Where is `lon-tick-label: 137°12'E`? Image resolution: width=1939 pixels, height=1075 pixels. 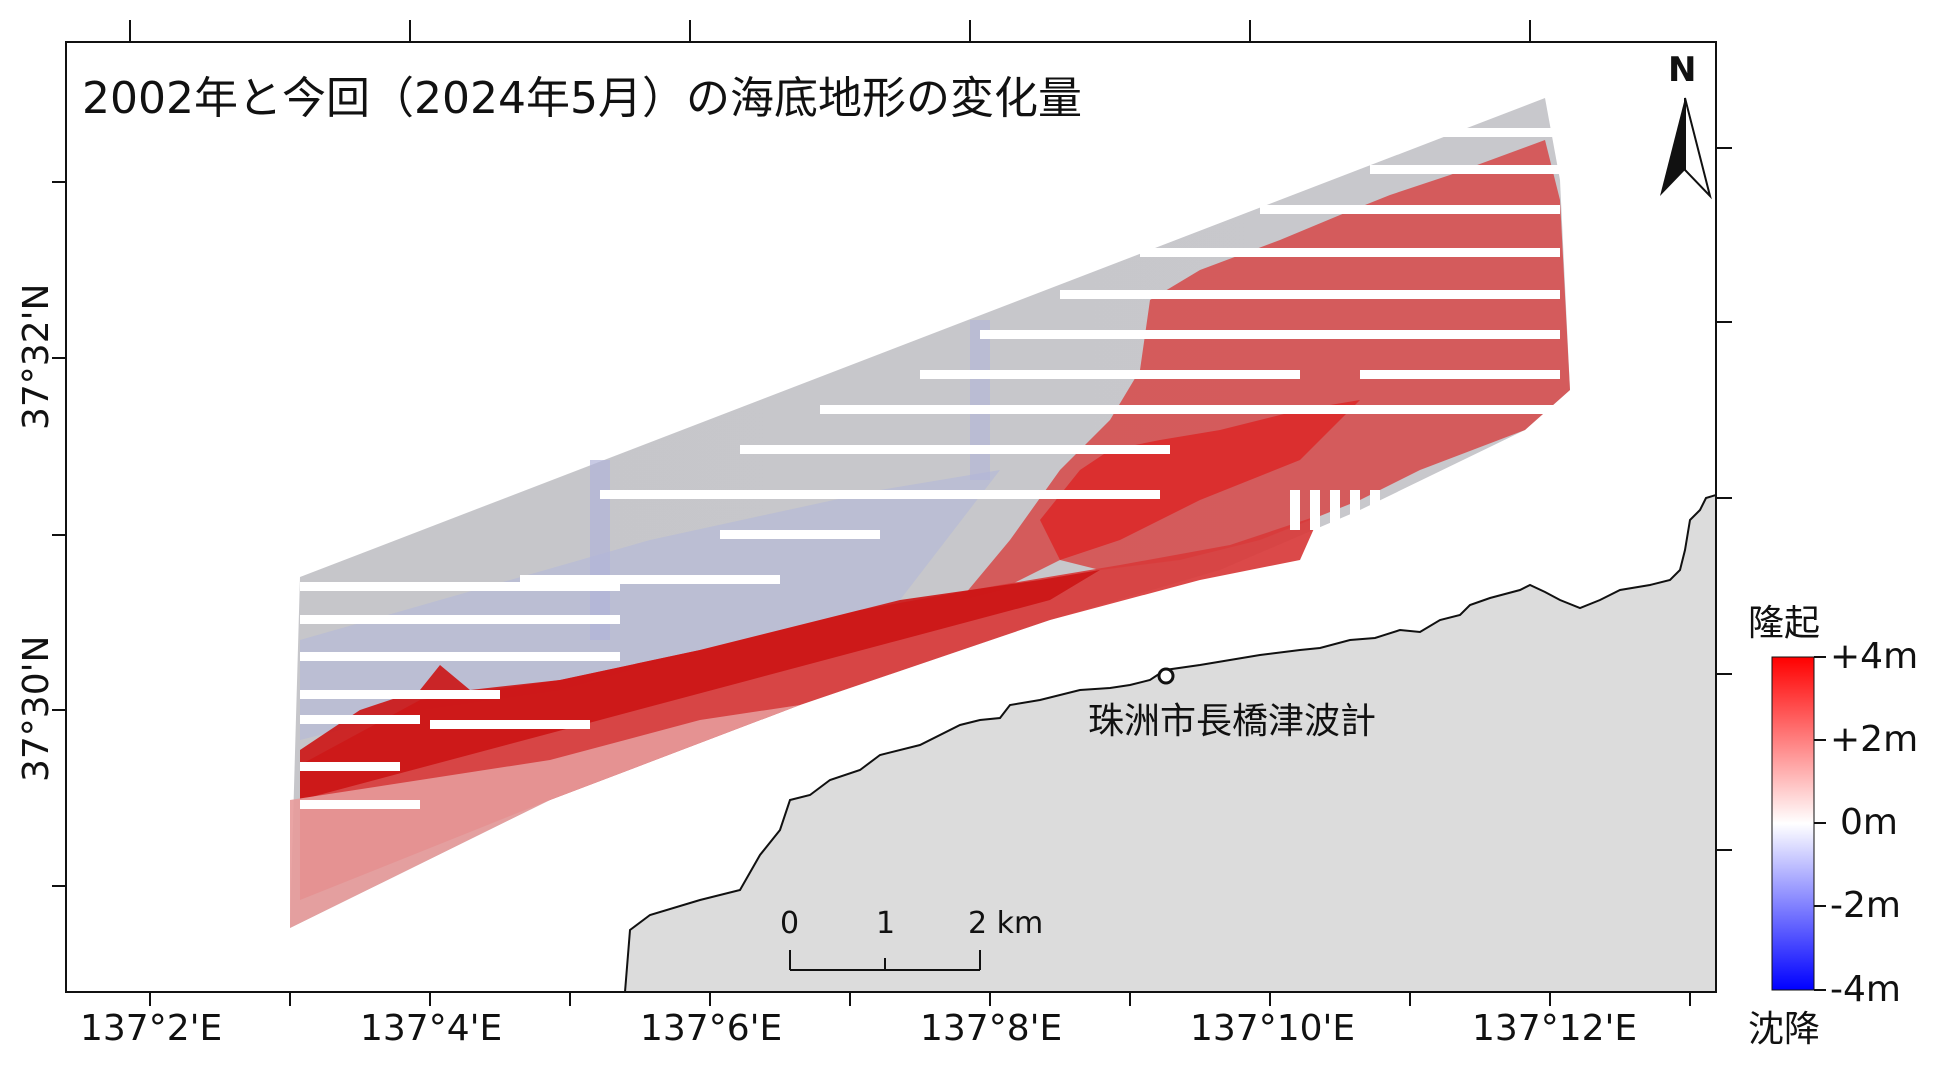 lon-tick-label: 137°12'E is located at coordinates (1555, 1028).